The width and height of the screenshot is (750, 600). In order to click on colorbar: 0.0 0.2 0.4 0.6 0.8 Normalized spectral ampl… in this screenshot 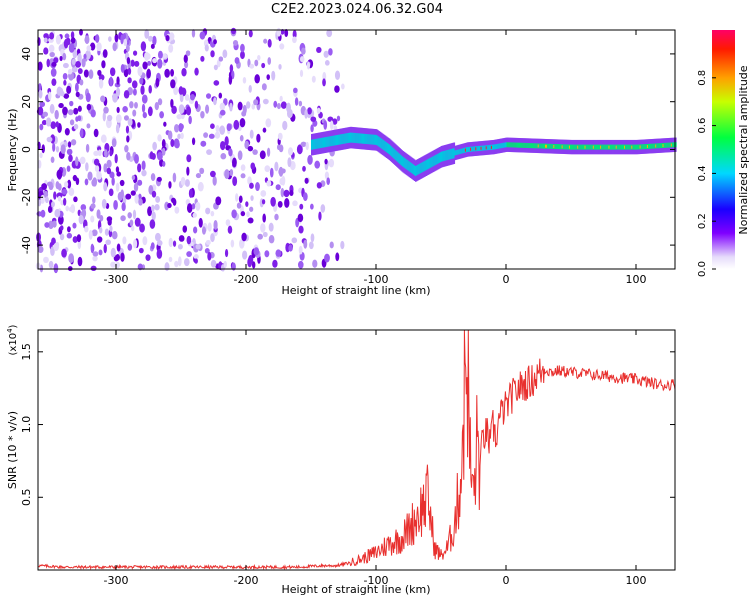, I will do `click(723, 153)`.